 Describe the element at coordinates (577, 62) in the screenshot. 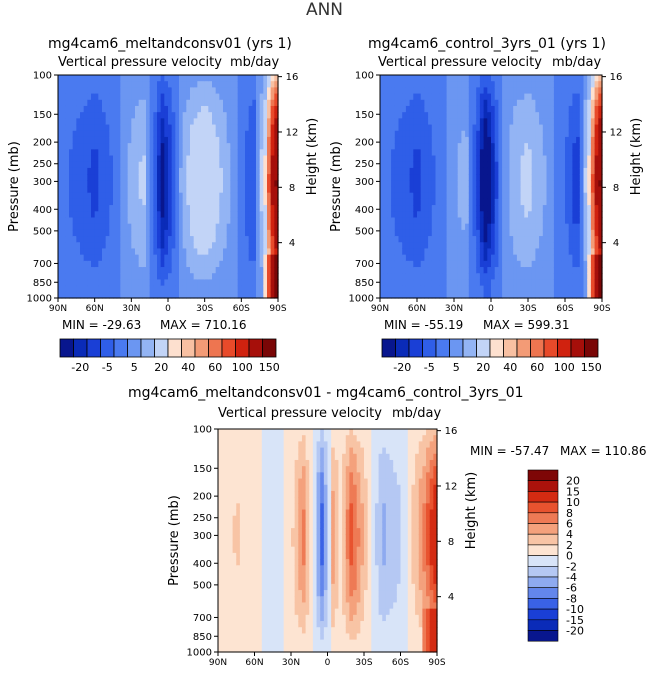

I see `panel2-units-label: mb/day` at that location.